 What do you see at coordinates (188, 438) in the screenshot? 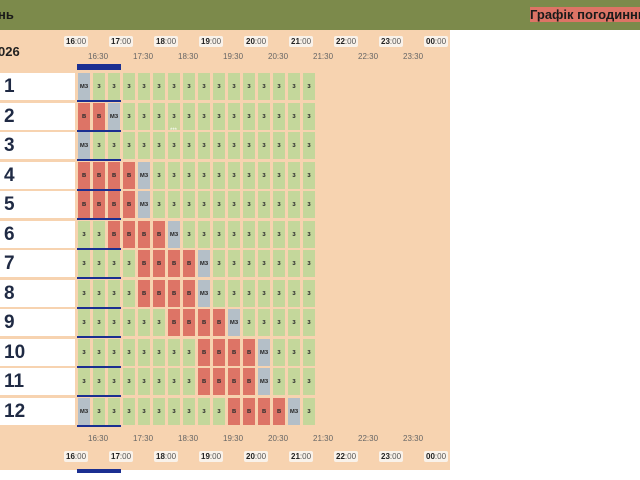
I see `half-hour-label-bottom: 18:30` at bounding box center [188, 438].